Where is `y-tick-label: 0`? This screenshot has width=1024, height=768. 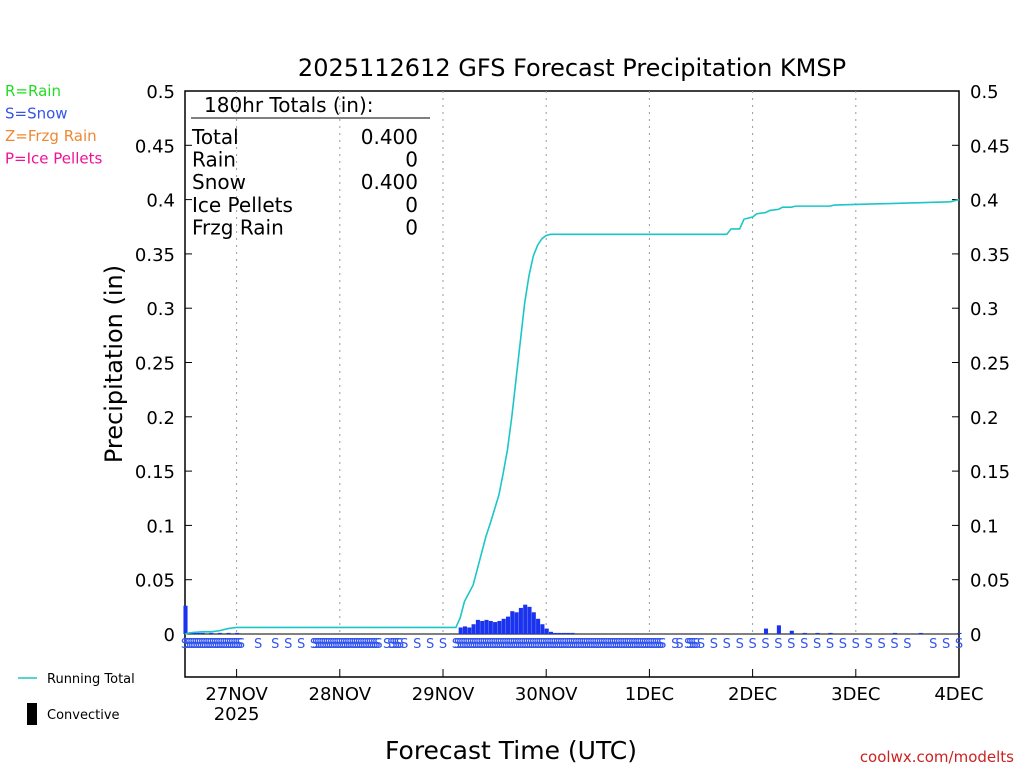 y-tick-label: 0 is located at coordinates (169, 635).